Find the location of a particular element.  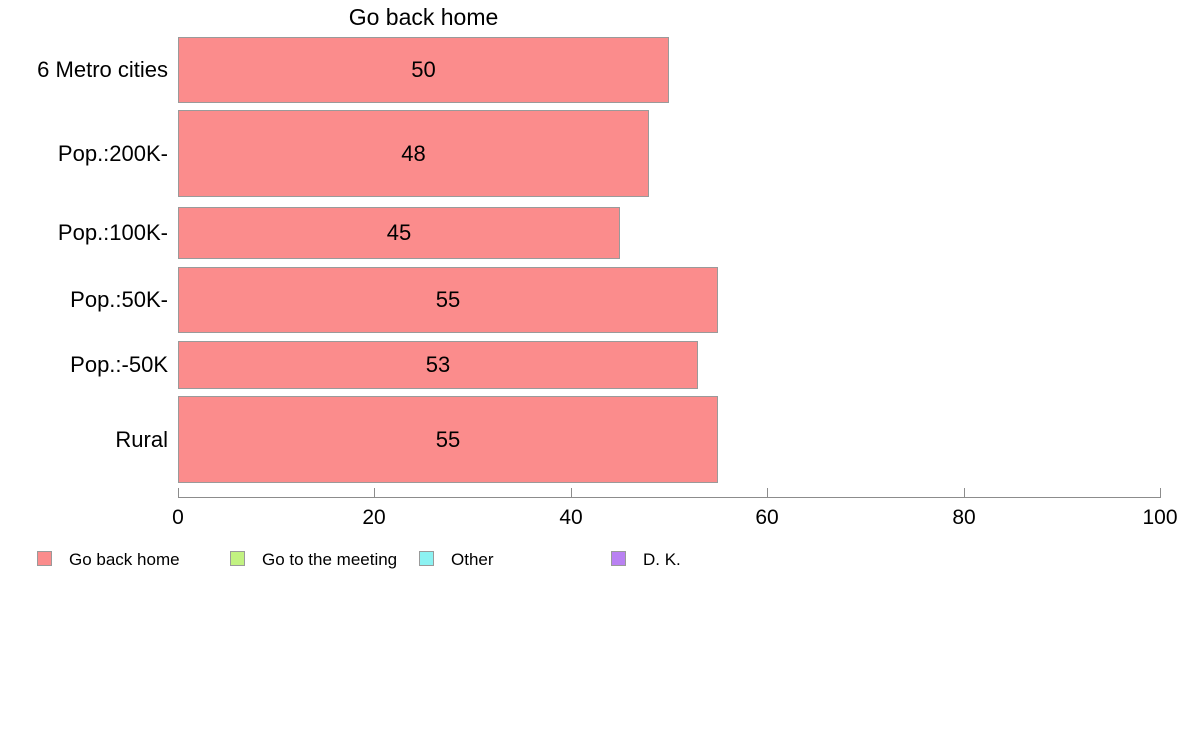

bar-value-label: 50 is located at coordinates (423, 69).